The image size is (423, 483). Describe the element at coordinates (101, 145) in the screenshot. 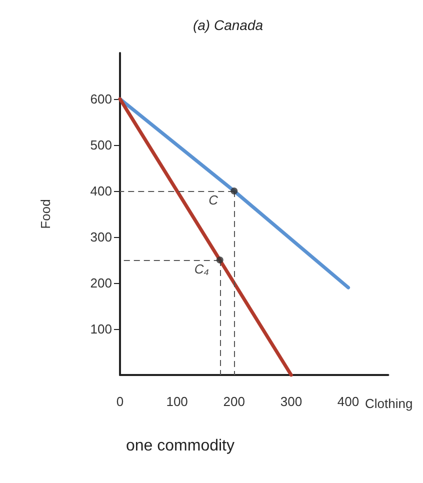

I see `y-tick-label: 500` at that location.